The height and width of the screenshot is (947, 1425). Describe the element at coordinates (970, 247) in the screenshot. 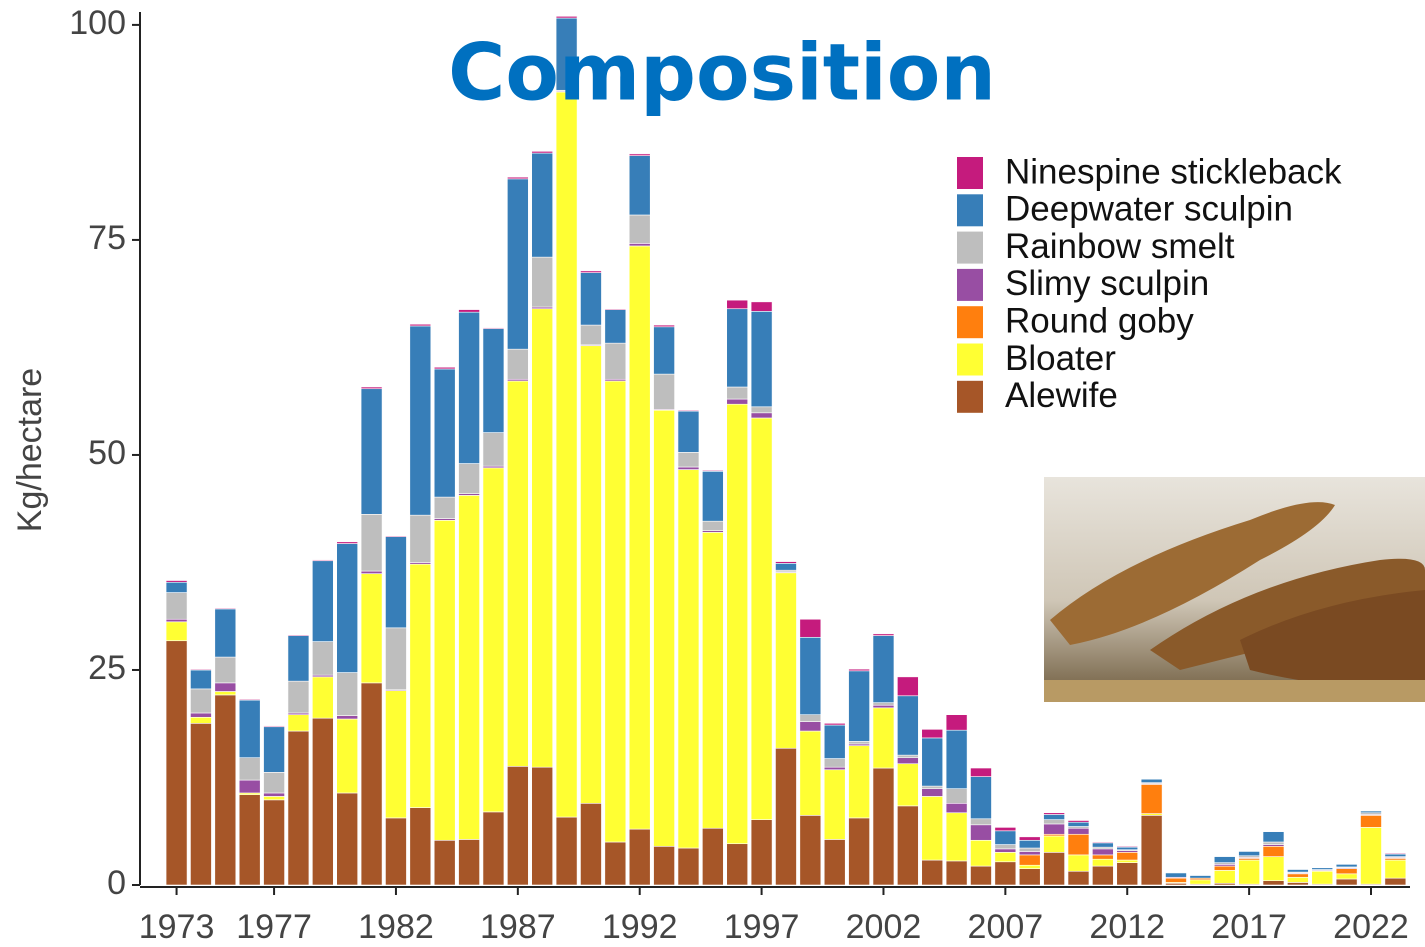

I see `legend-swatch` at that location.